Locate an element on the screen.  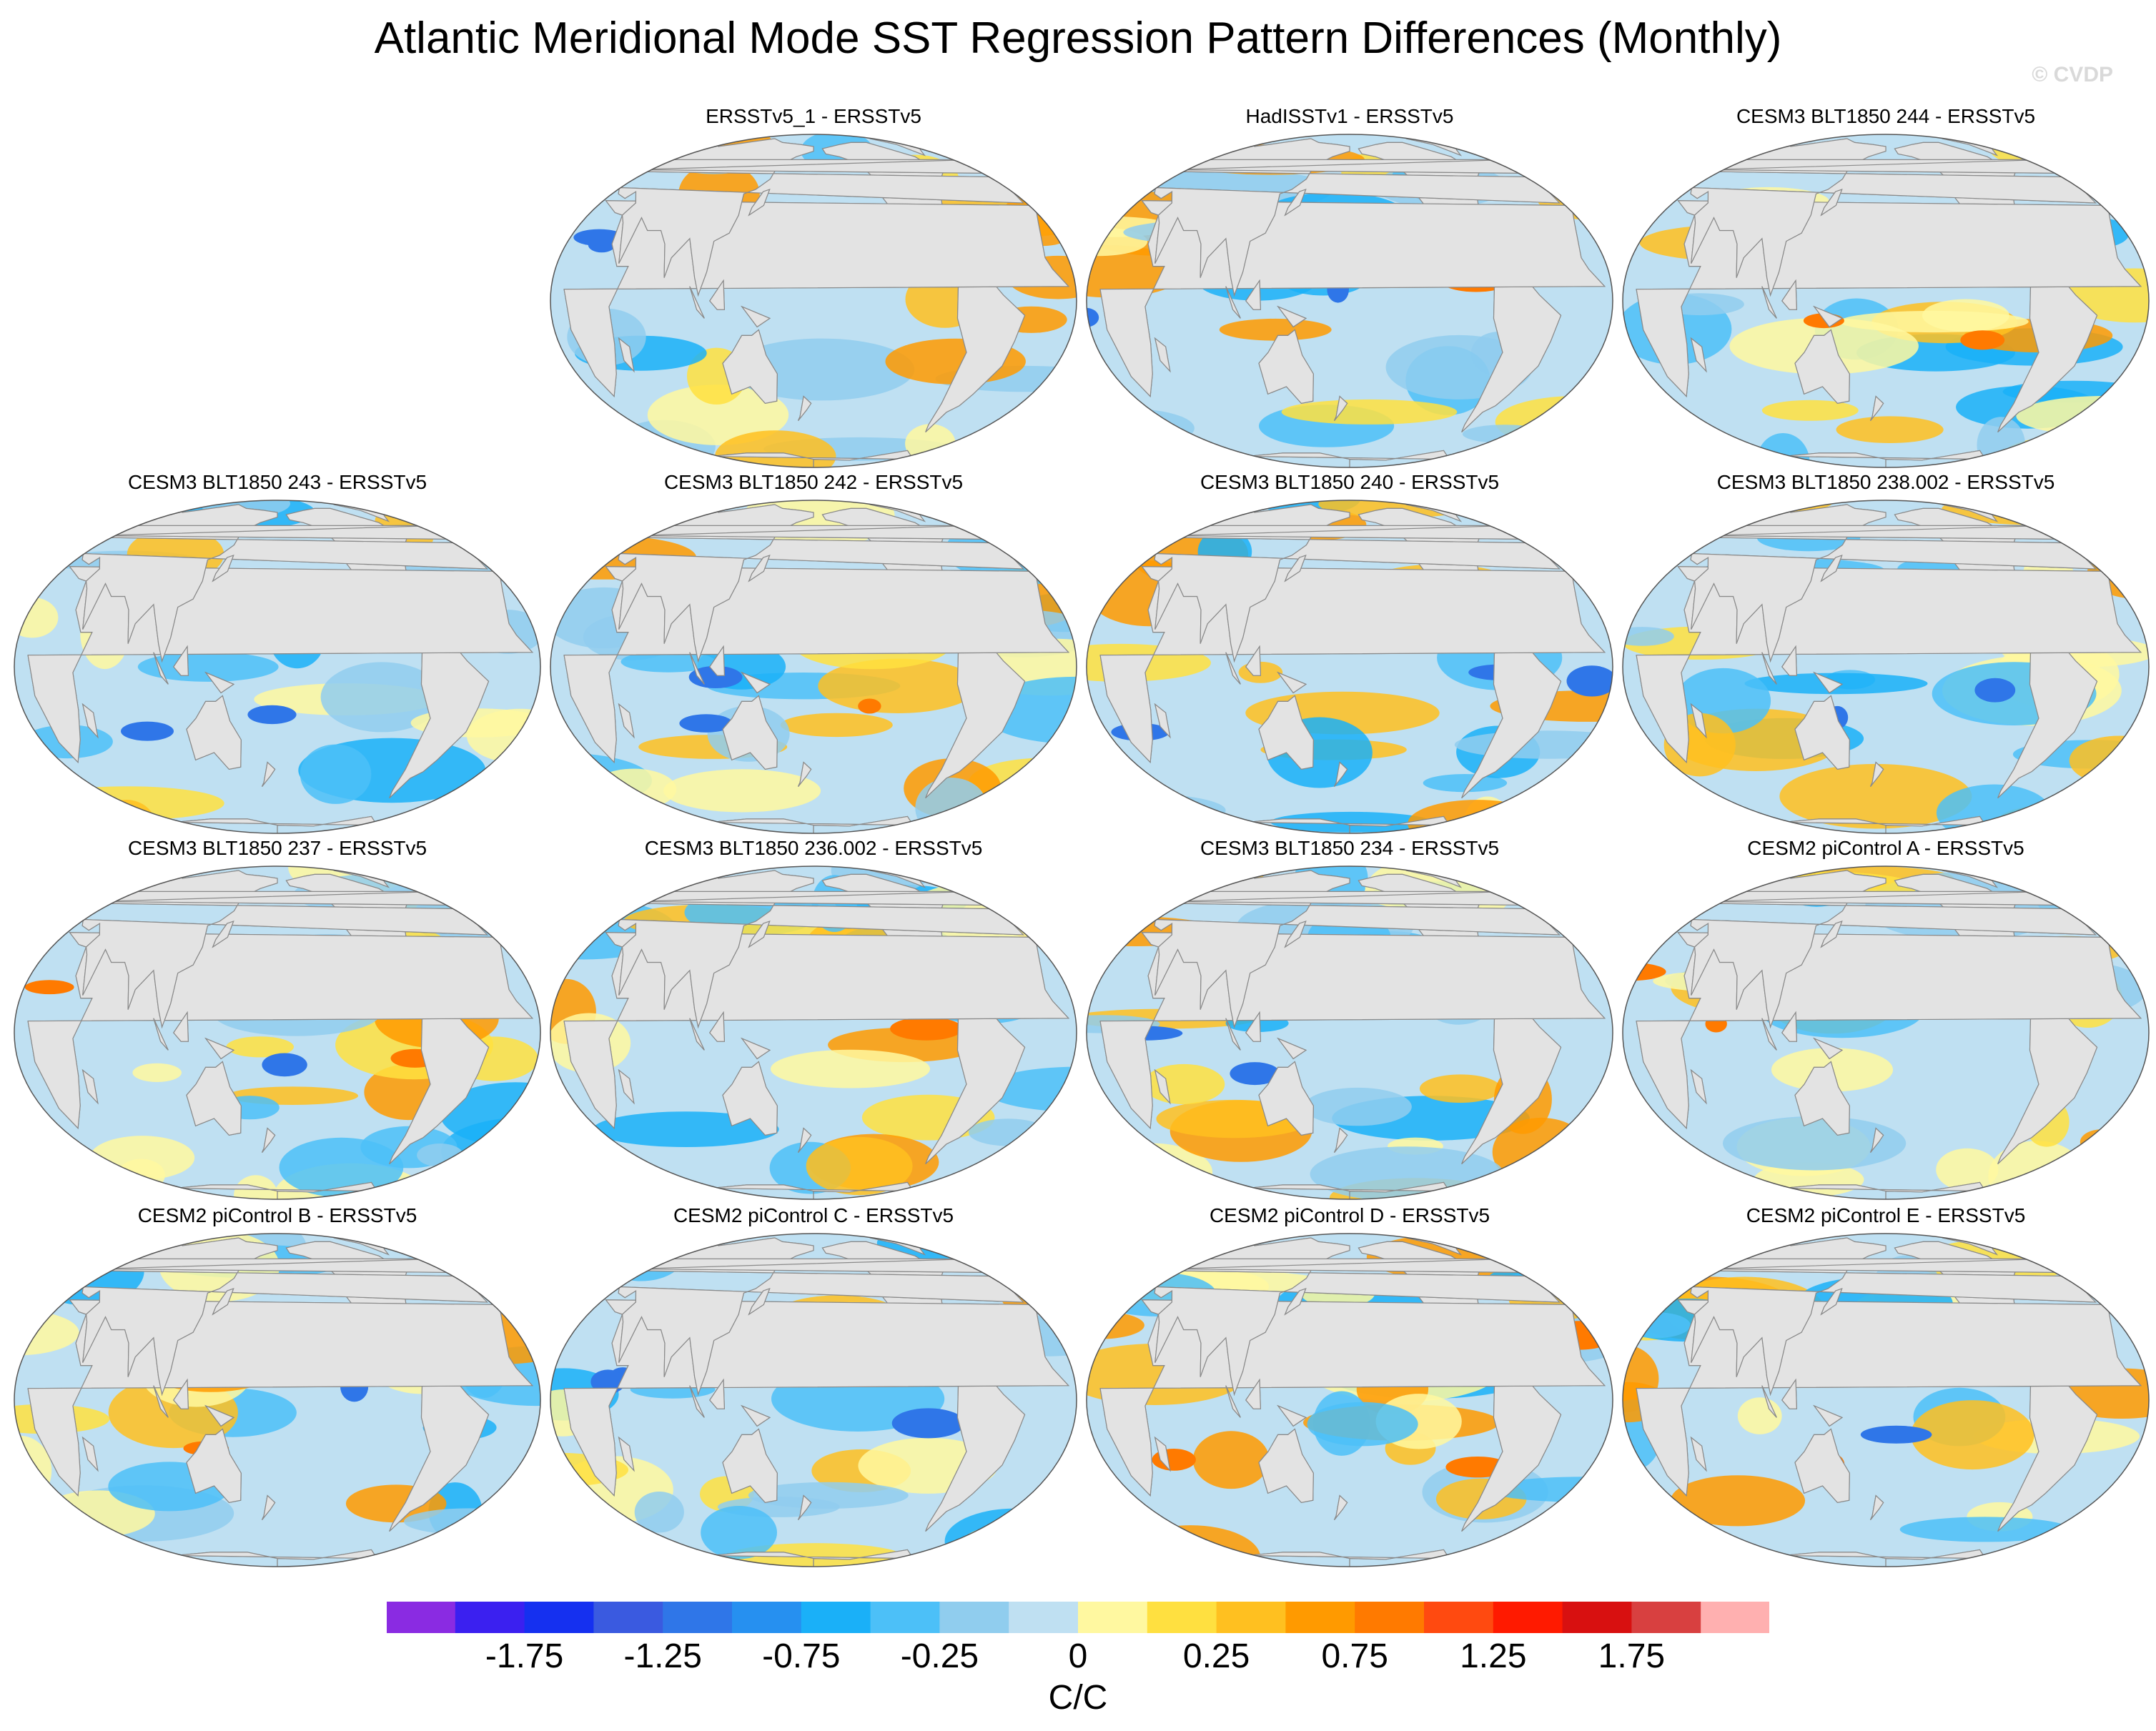
colorbar-swatches is located at coordinates (1078, 1617).